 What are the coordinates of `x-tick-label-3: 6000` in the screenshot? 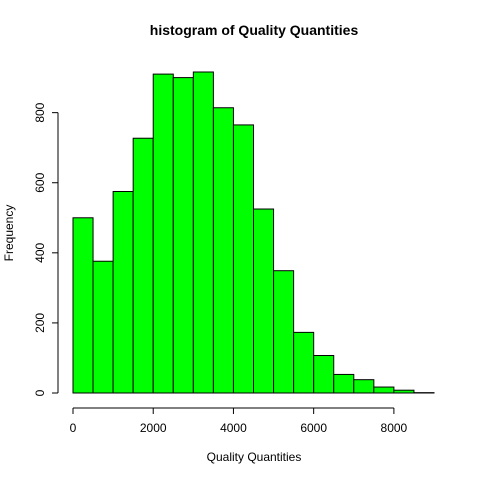 It's located at (313, 428).